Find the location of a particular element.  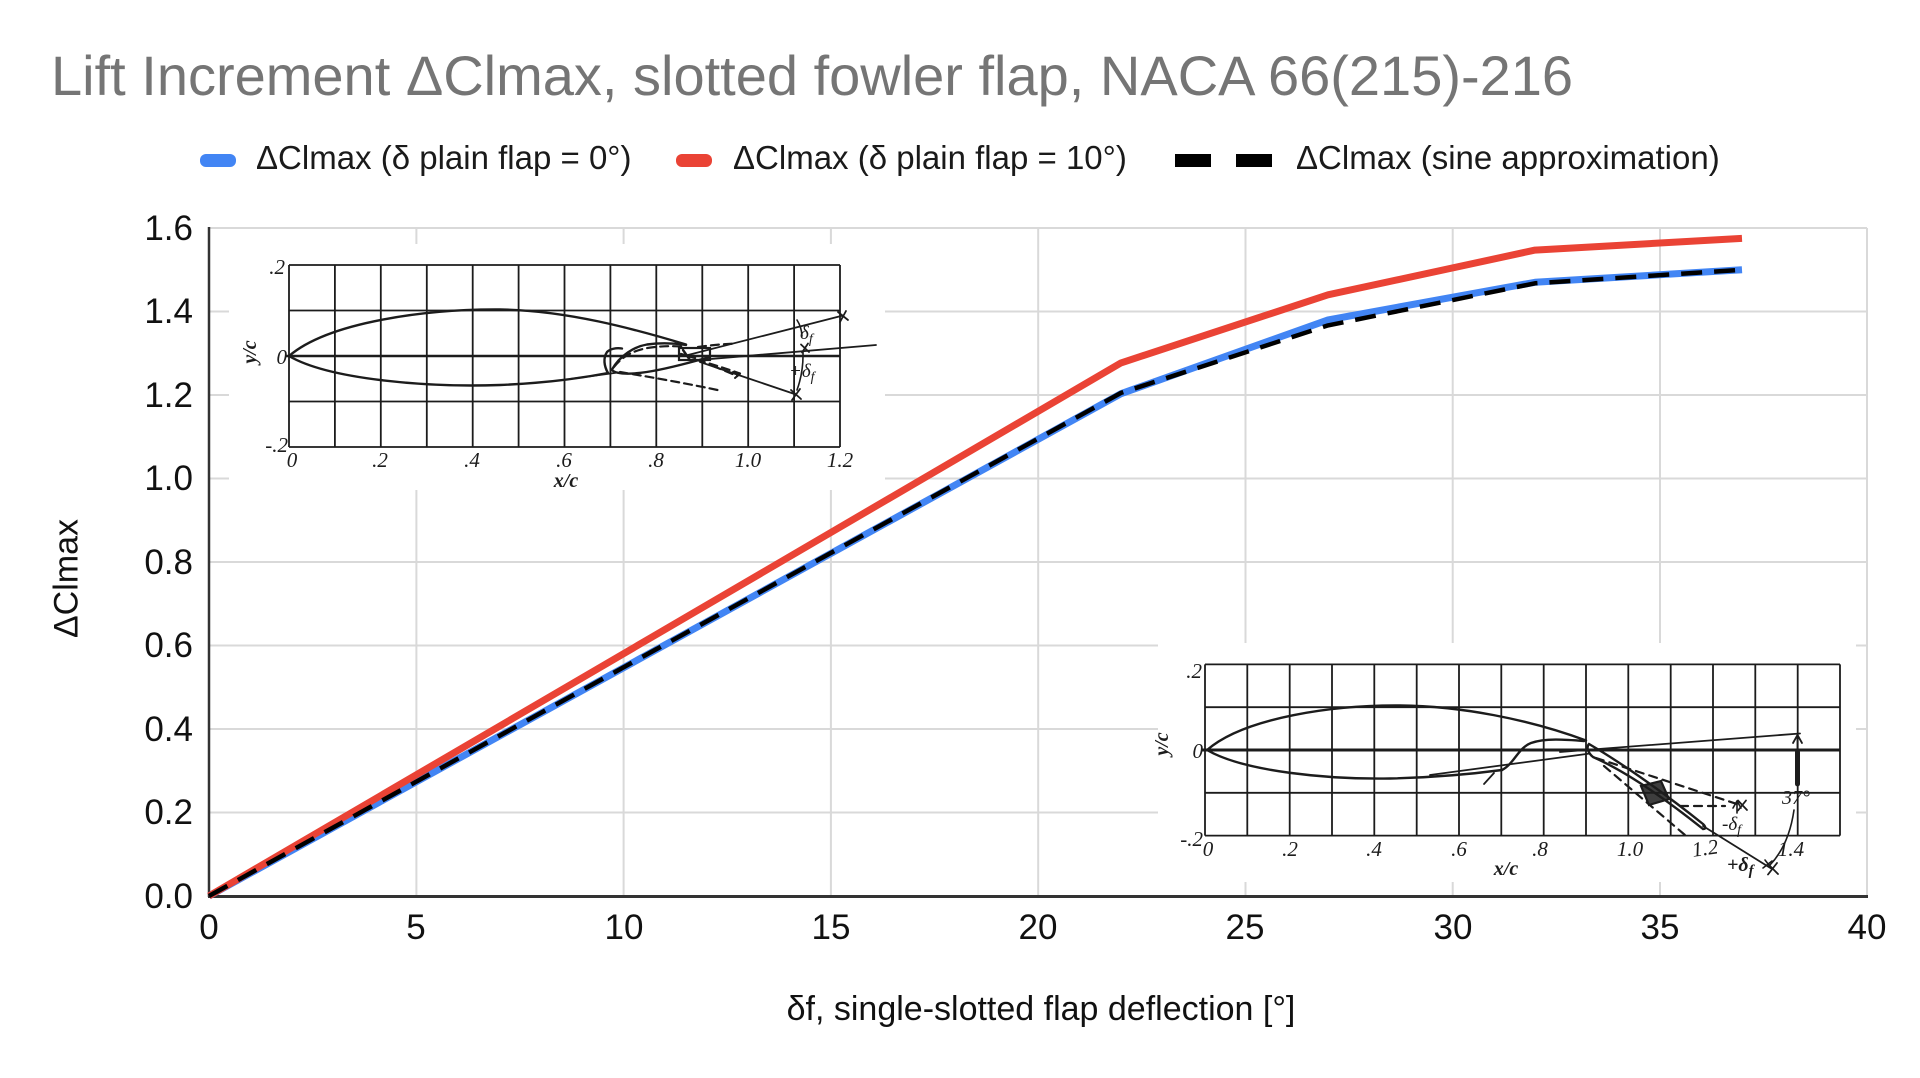

svg-text: 1.4 is located at coordinates (1791, 849).